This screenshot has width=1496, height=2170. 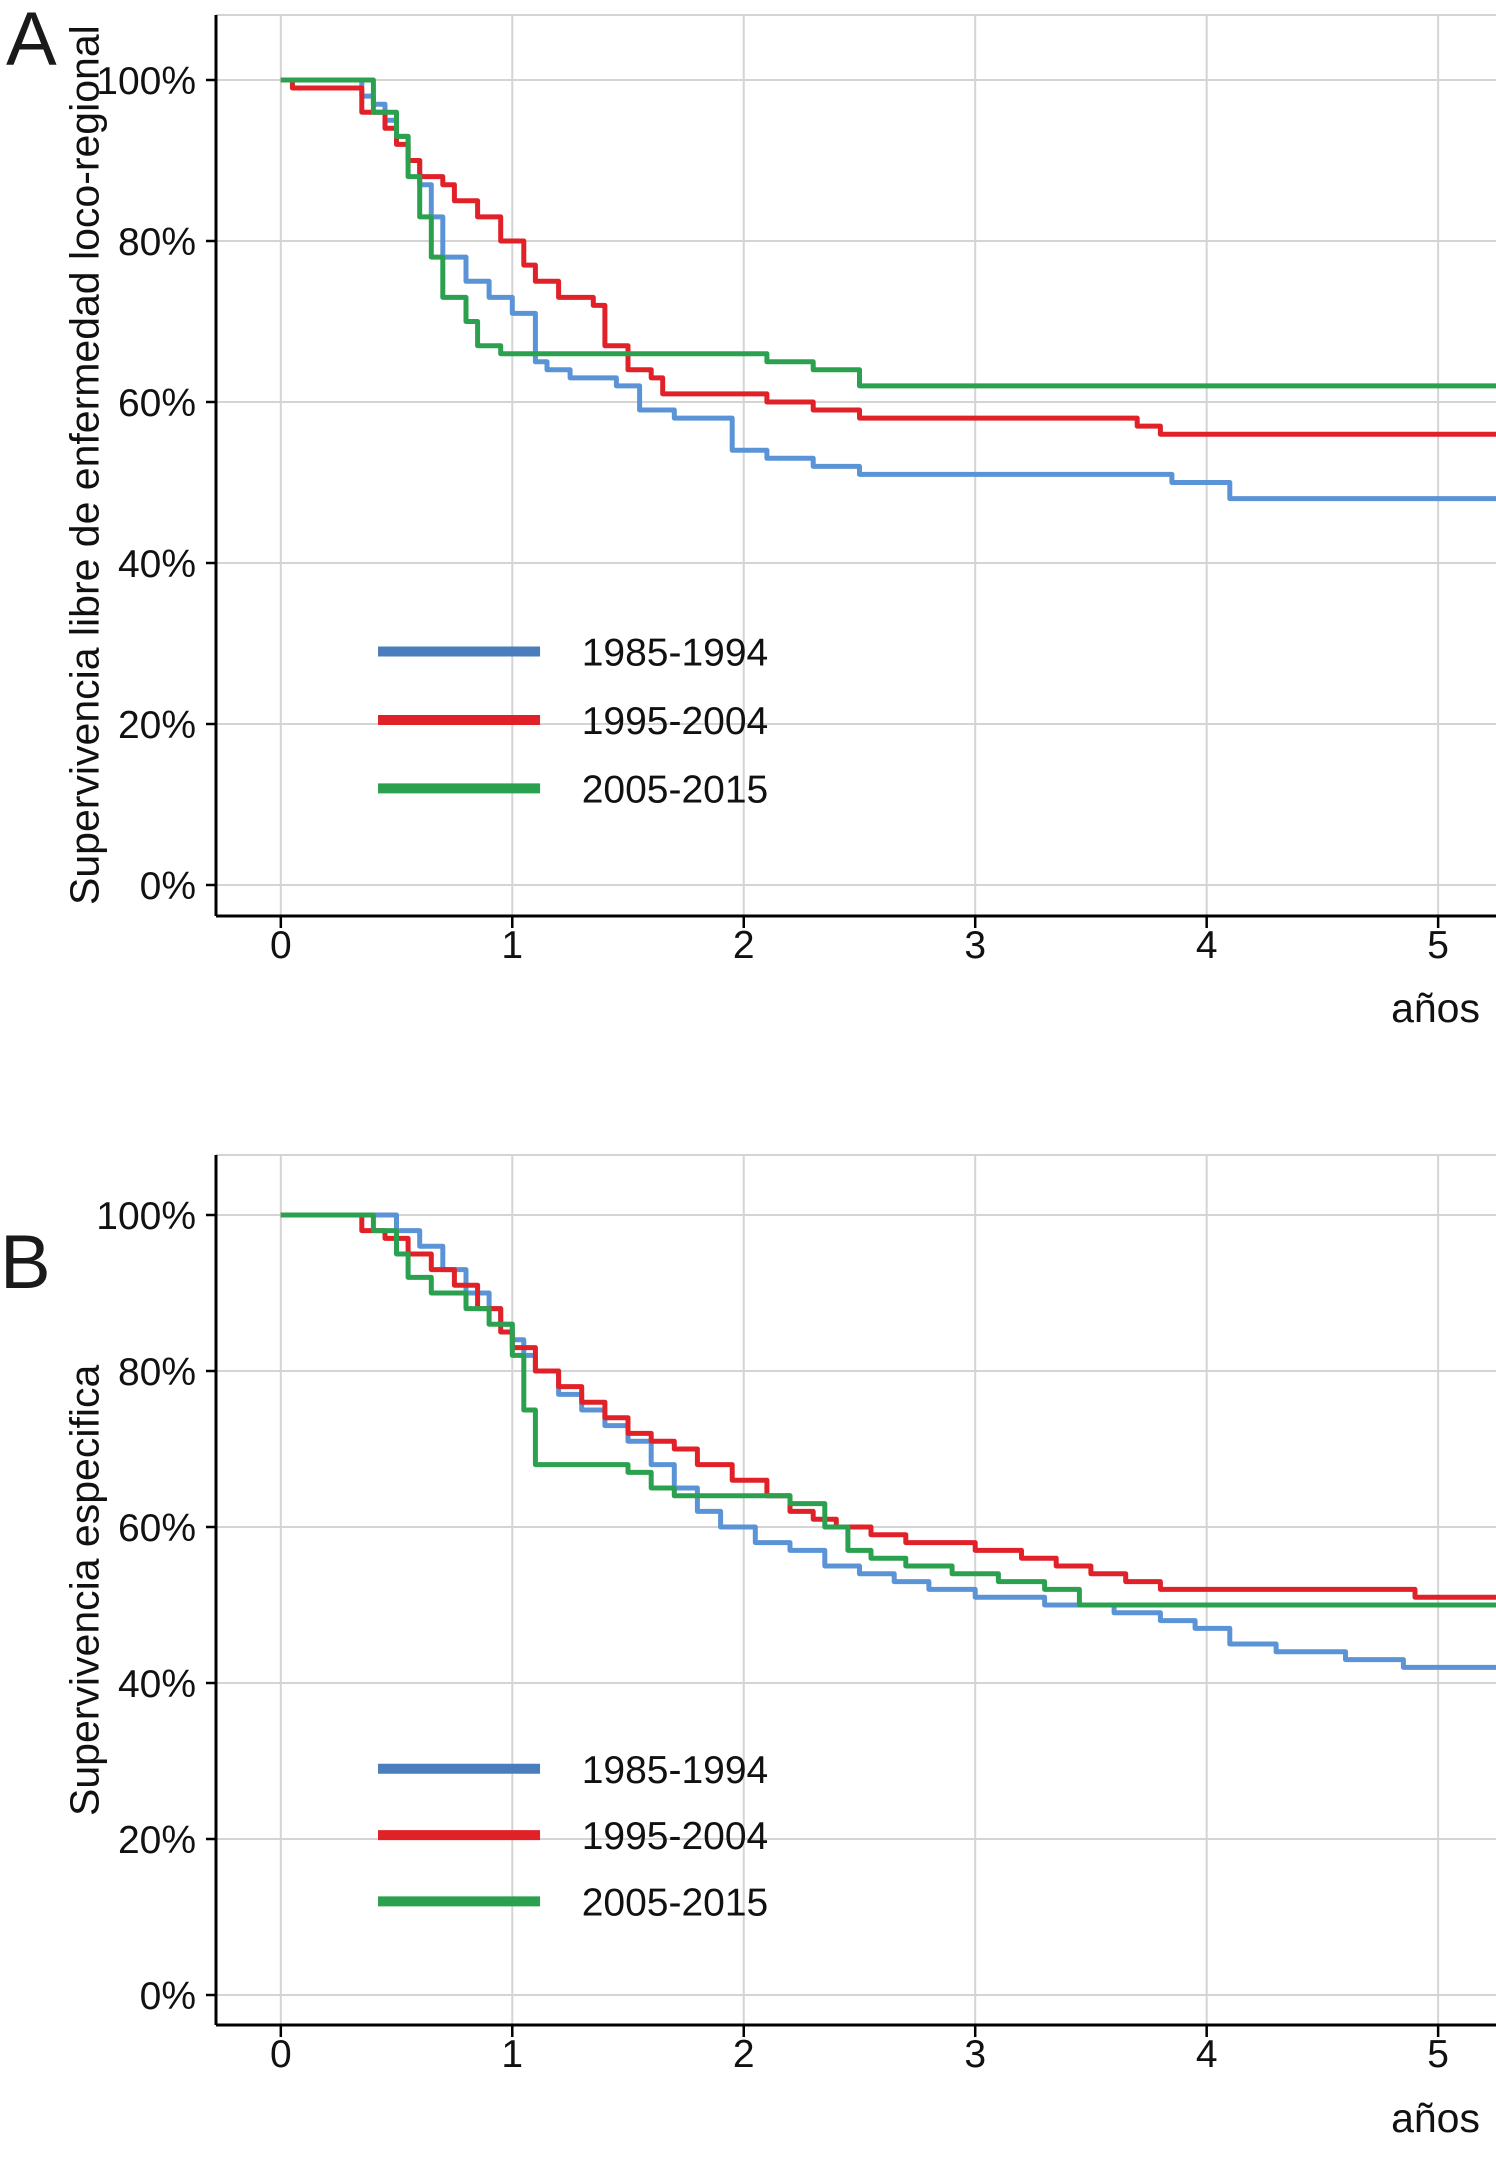 What do you see at coordinates (888, 1406) in the screenshot?
I see `survival-curve-1995-2004` at bounding box center [888, 1406].